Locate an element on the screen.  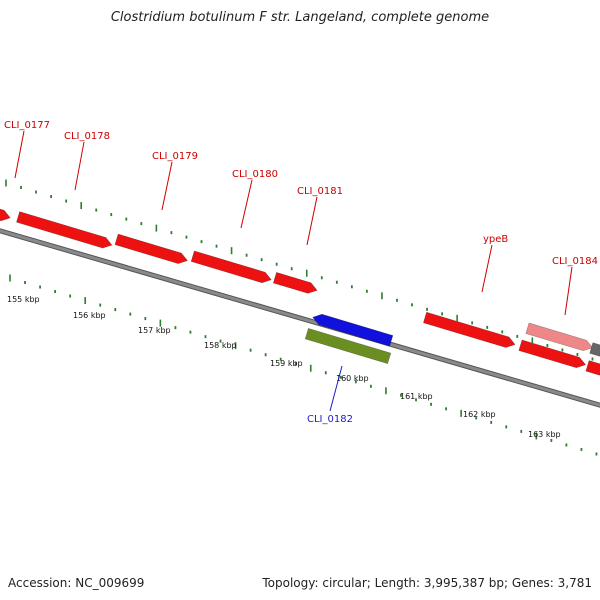
gene-label-cli_0184: CLI_0184 is located at coordinates (575, 261).